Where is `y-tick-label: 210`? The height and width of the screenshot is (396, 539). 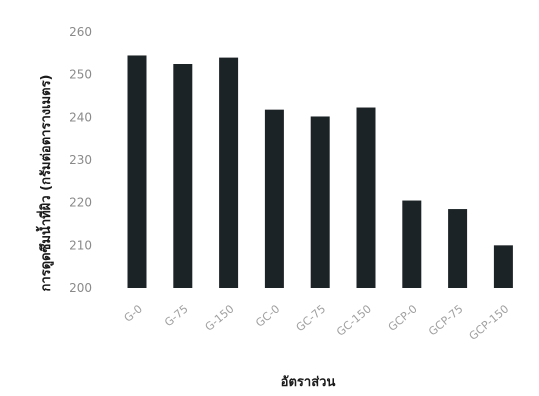 y-tick-label: 210 is located at coordinates (80, 245).